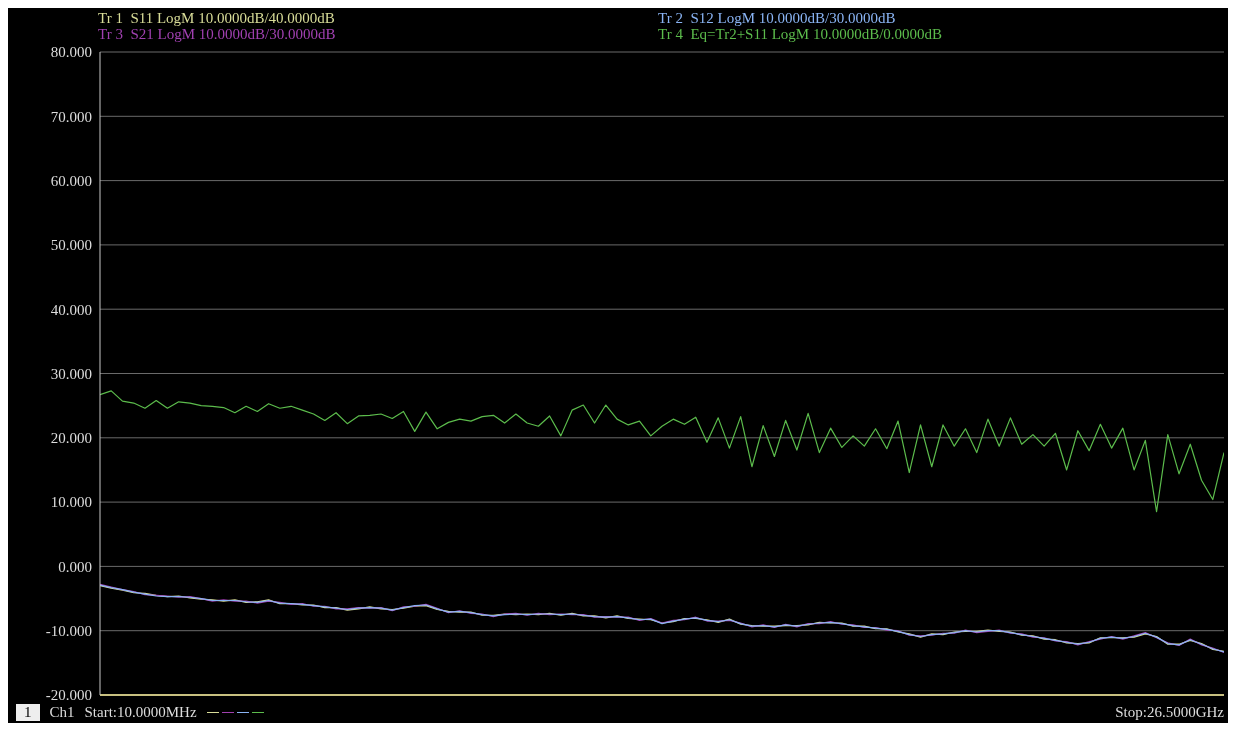 The width and height of the screenshot is (1236, 731). Describe the element at coordinates (217, 34) in the screenshot. I see `text: Tr 3 S21 LogM 10.0000dB/30.0000dB` at that location.